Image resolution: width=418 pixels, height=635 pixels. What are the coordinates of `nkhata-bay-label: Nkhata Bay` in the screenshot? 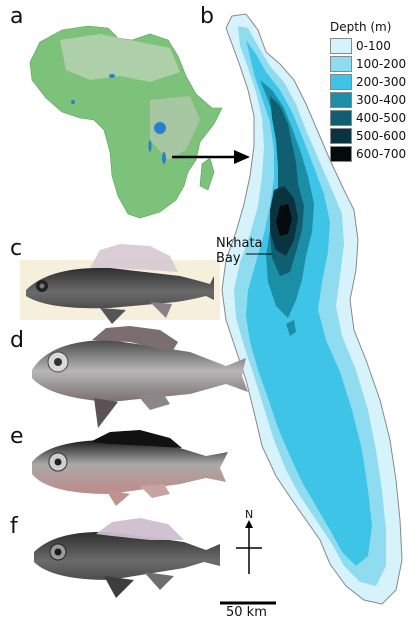 It's located at (239, 251).